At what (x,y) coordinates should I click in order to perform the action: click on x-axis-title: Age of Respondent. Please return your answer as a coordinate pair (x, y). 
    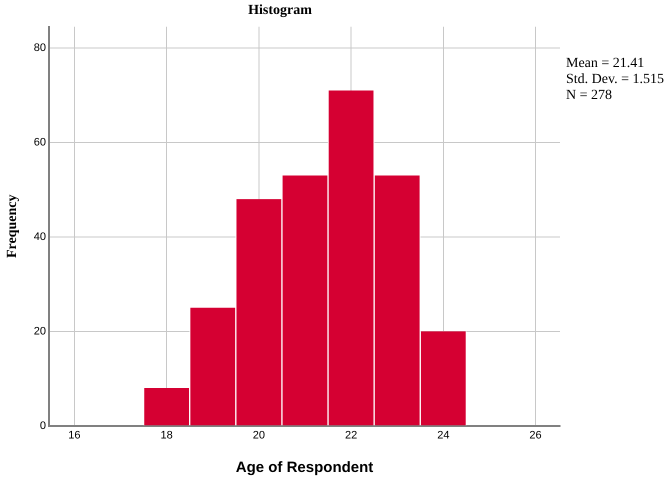
    Looking at the image, I should click on (305, 467).